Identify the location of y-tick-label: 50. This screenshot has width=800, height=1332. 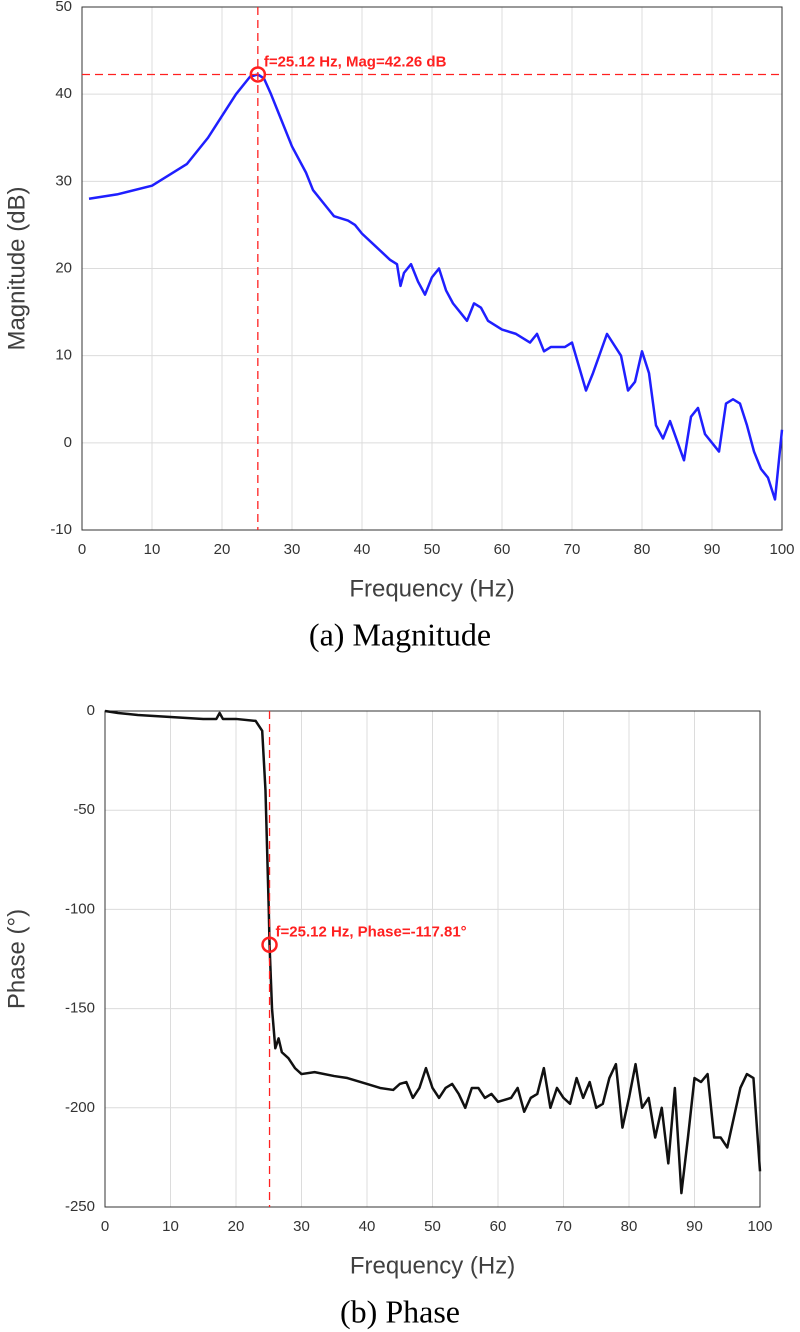
(63, 7).